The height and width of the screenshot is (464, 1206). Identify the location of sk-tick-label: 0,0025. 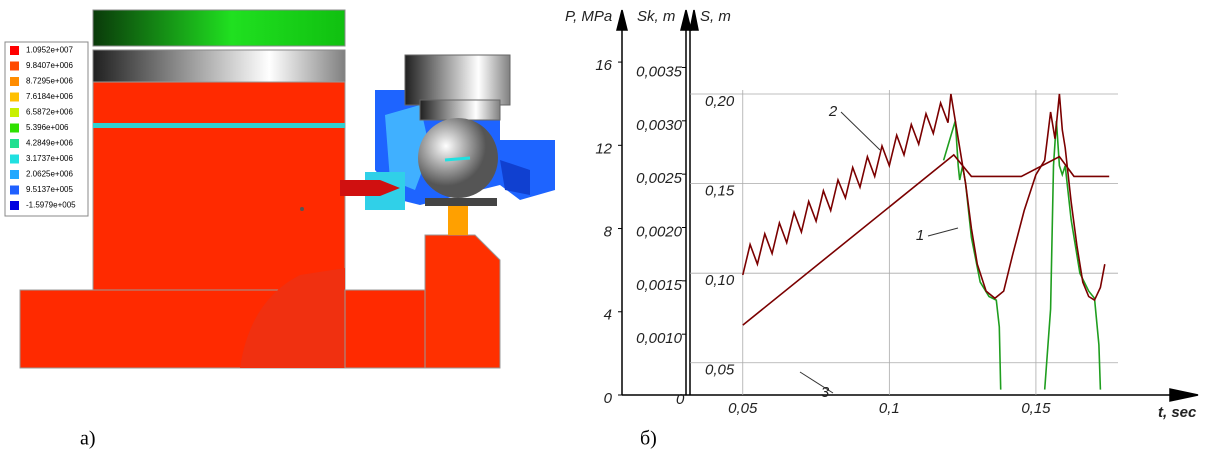
(659, 178).